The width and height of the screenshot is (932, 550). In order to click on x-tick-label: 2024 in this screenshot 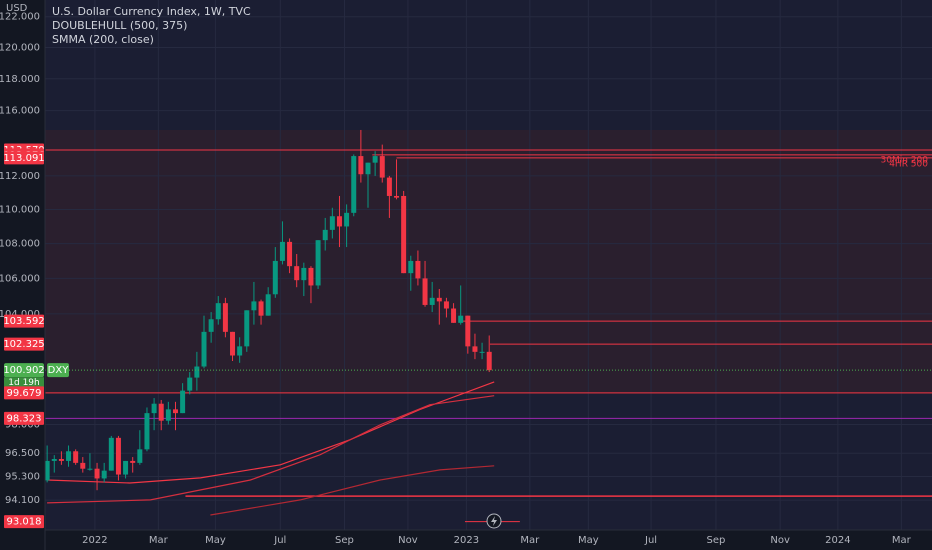, I will do `click(837, 540)`.